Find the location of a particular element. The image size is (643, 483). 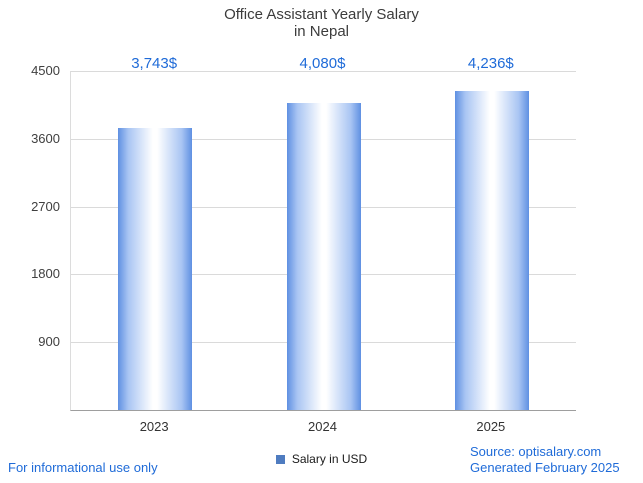

value-label: 4,080$ is located at coordinates (322, 63).